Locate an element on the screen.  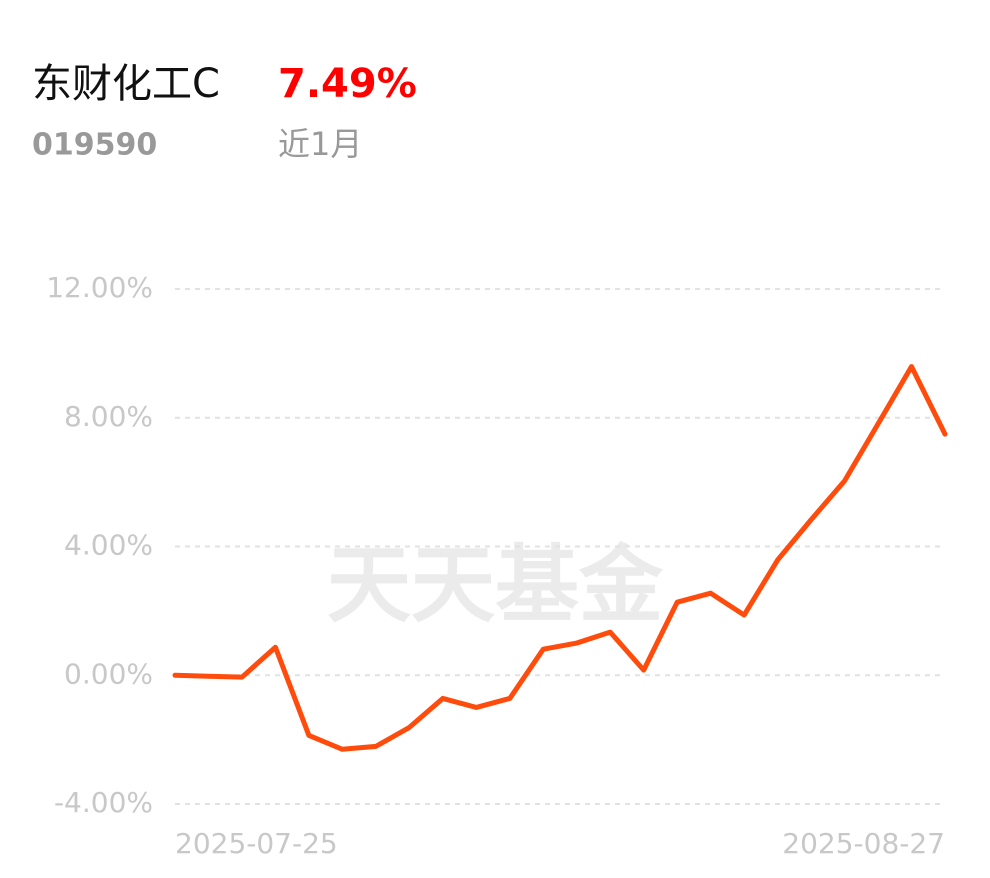
period: 近1月 is located at coordinates (320, 144).